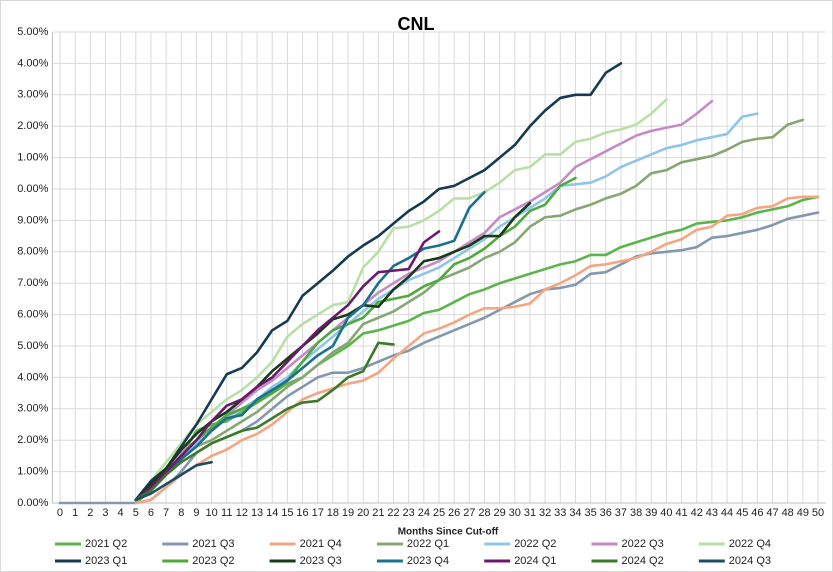 The image size is (833, 572). What do you see at coordinates (757, 513) in the screenshot?
I see `x-tick-label: 46` at bounding box center [757, 513].